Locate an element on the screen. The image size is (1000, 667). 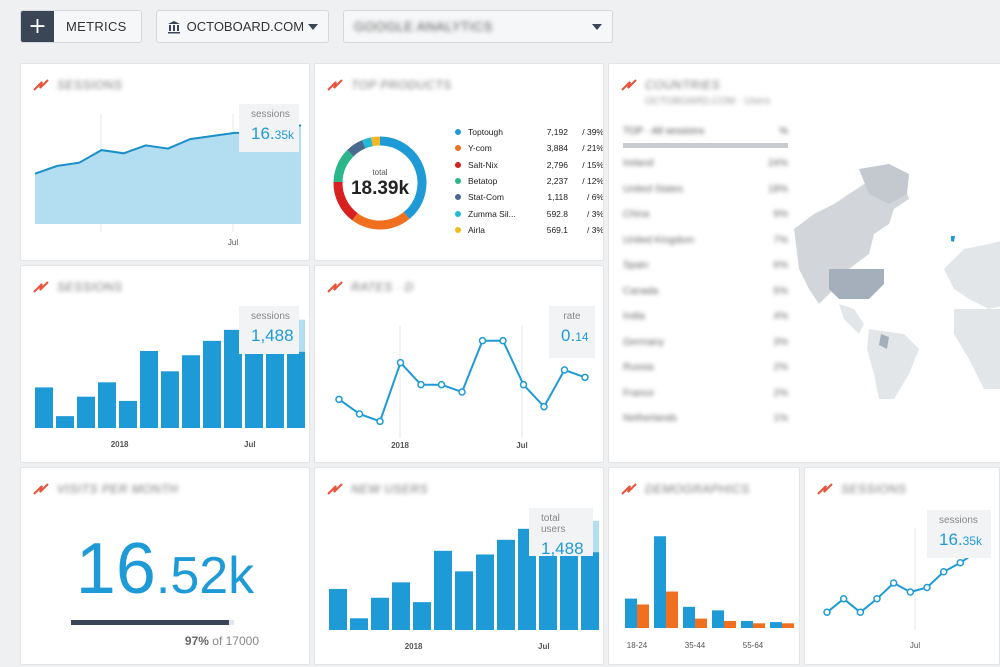
usa-shape is located at coordinates (856, 284).